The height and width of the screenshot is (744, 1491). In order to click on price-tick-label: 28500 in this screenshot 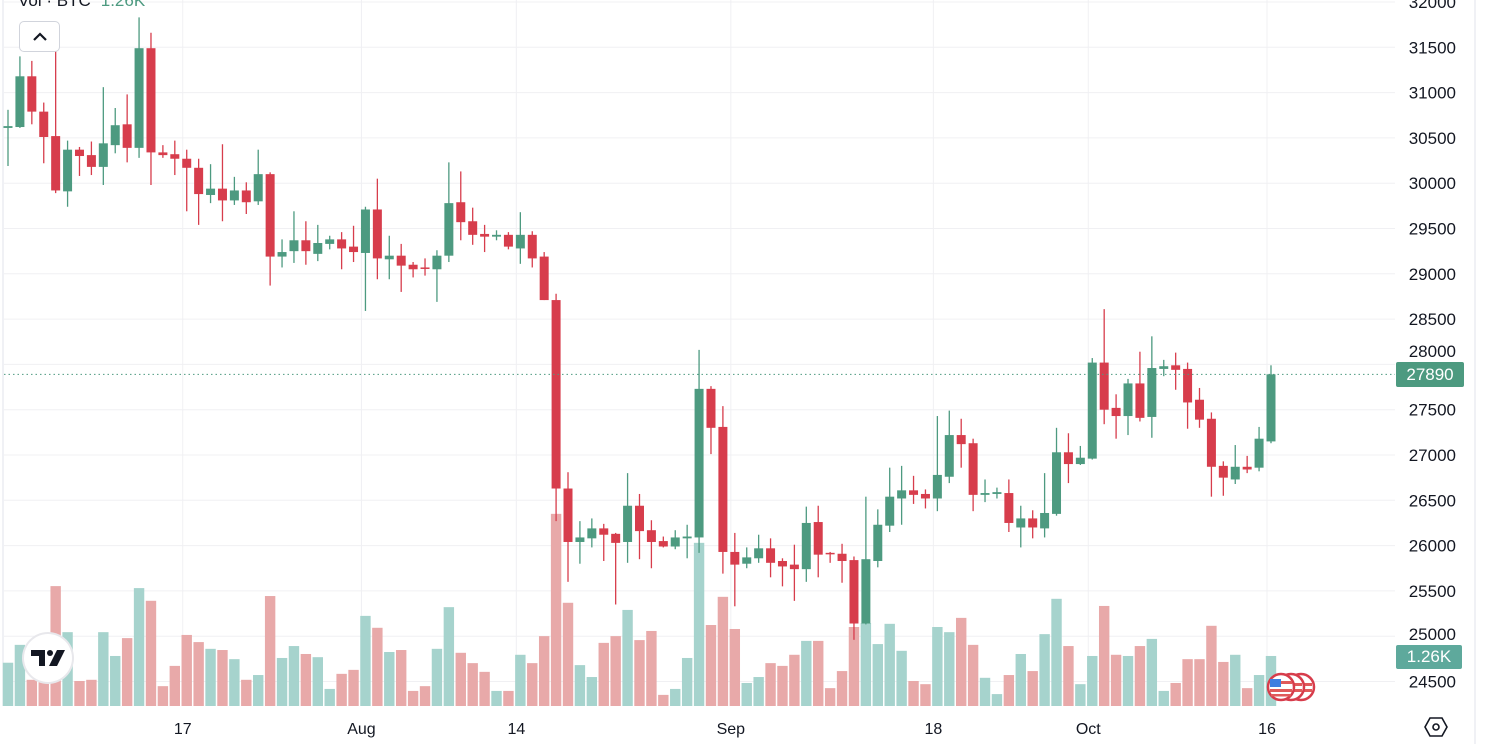, I will do `click(1432, 319)`.